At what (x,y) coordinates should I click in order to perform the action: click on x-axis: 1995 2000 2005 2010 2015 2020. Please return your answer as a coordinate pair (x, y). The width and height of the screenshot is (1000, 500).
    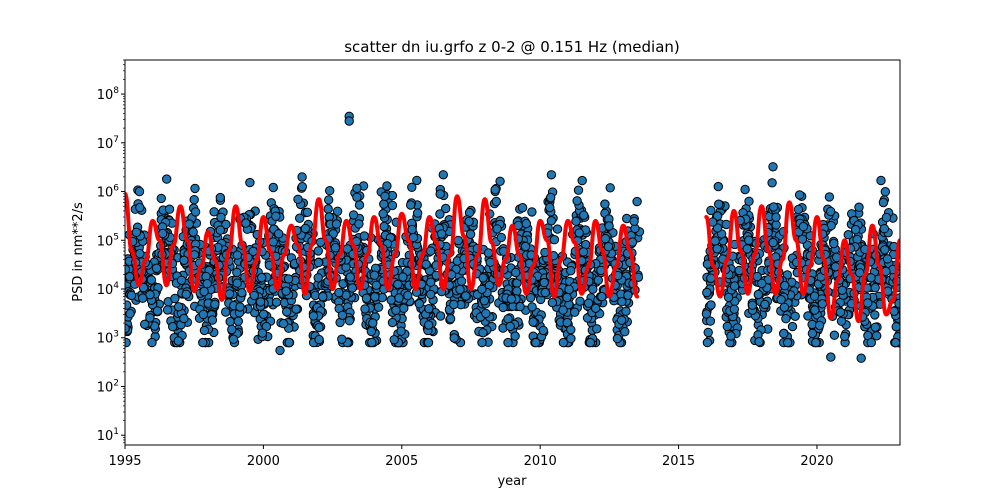
    Looking at the image, I should click on (471, 457).